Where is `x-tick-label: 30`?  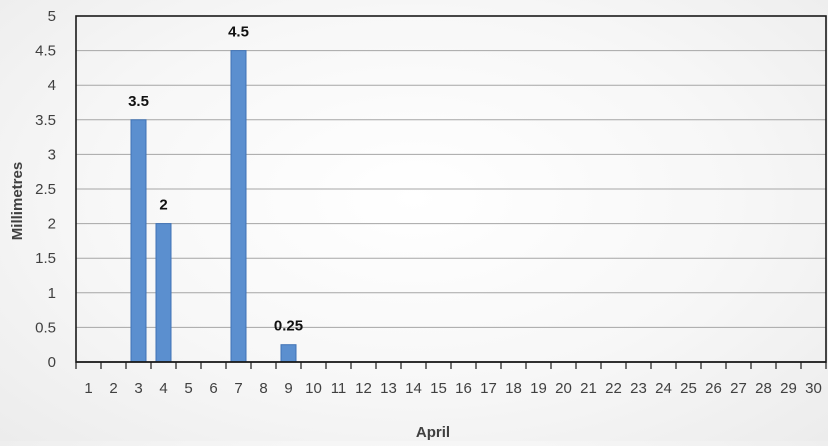 x-tick-label: 30 is located at coordinates (813, 388).